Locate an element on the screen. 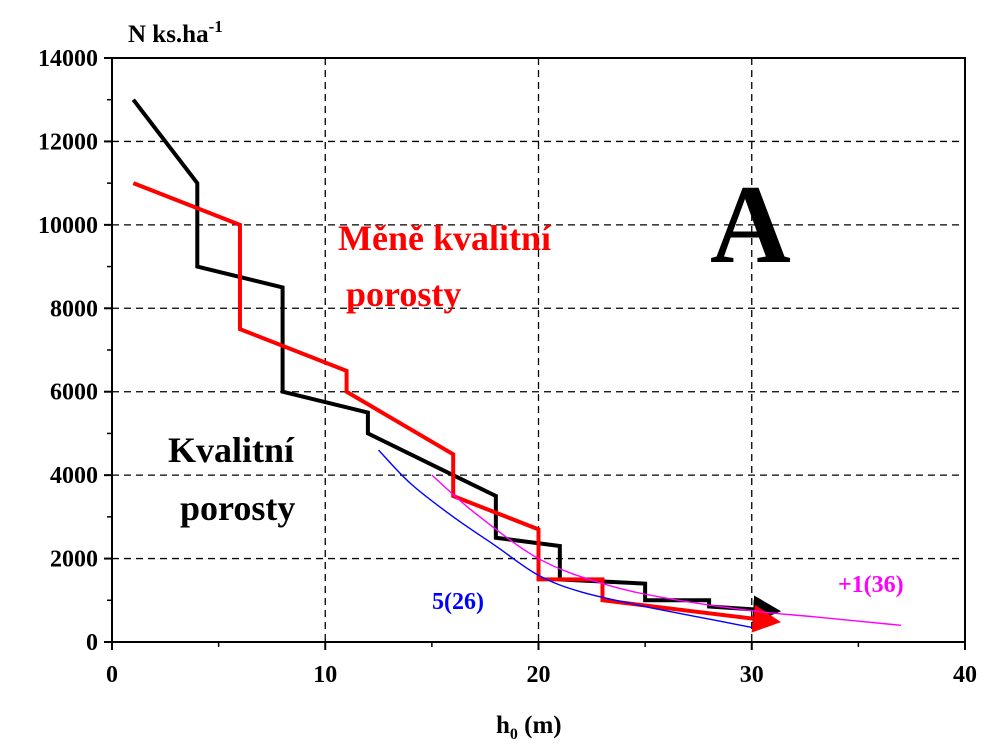 This screenshot has width=985, height=746. magenta-curve-label: +1(36) is located at coordinates (871, 585).